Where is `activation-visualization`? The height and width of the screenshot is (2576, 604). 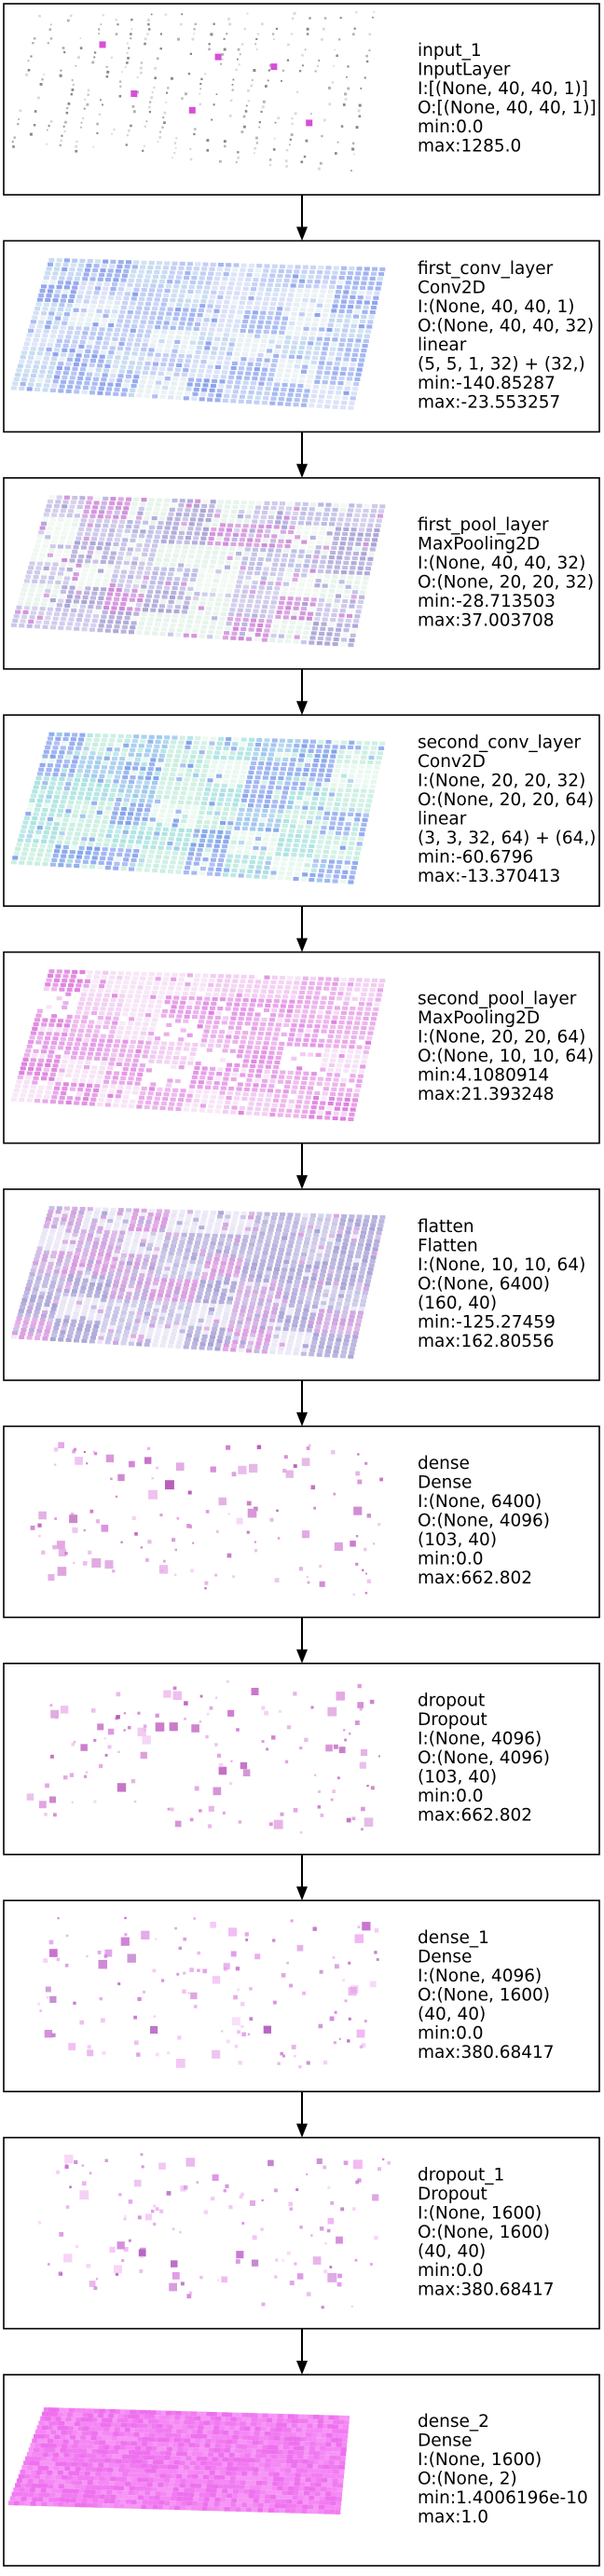
activation-visualization is located at coordinates (198, 571).